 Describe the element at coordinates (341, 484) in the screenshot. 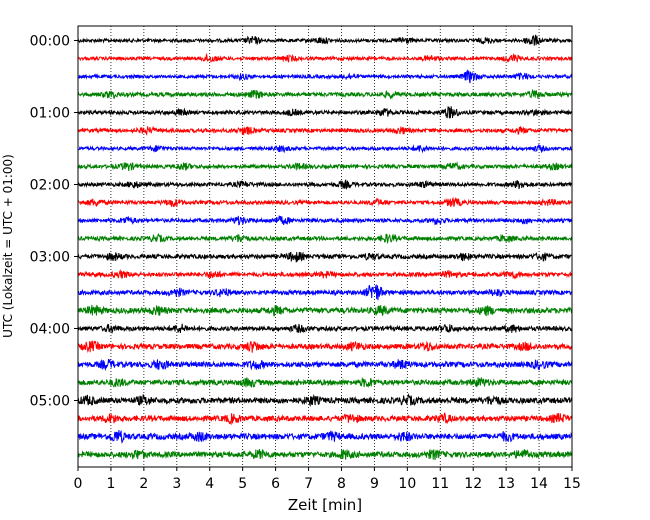

I see `x-tick-label: 8` at that location.